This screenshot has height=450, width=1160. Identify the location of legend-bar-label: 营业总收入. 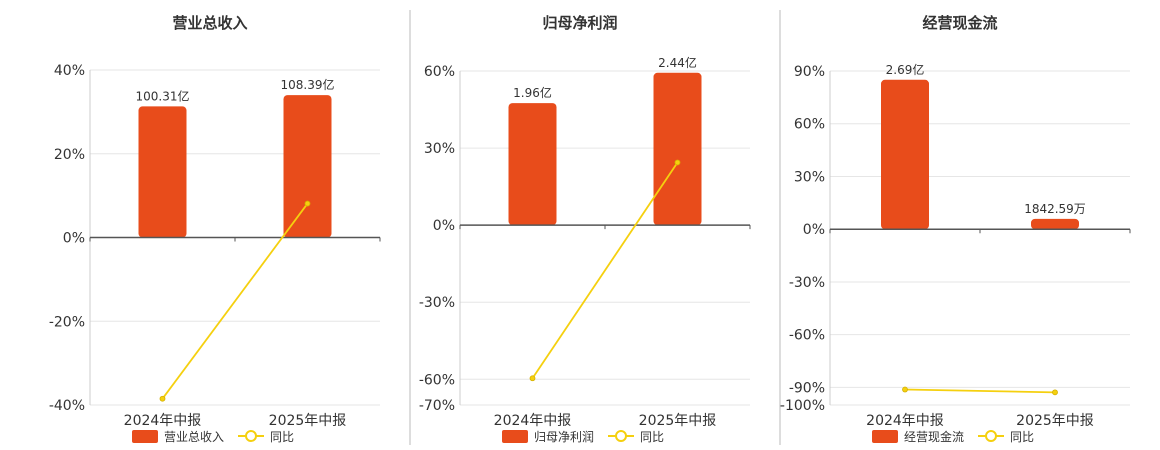
(194, 437).